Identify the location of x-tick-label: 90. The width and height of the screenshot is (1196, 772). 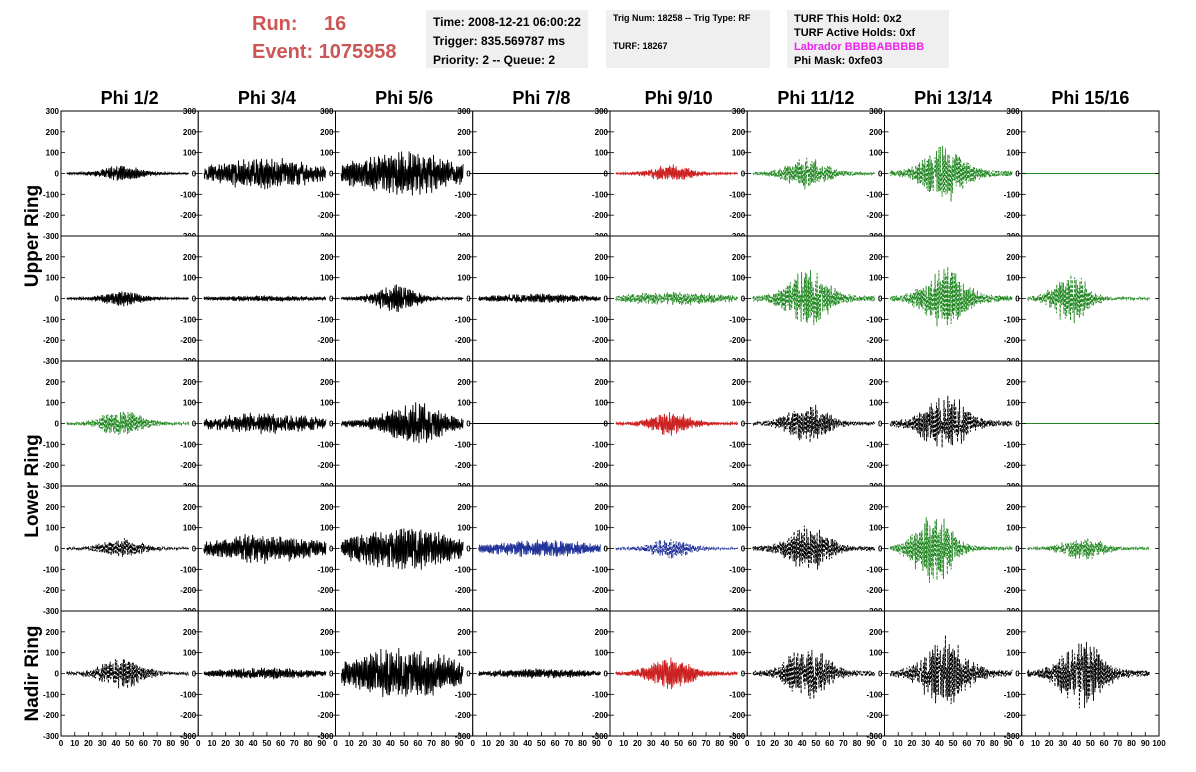
(184, 743).